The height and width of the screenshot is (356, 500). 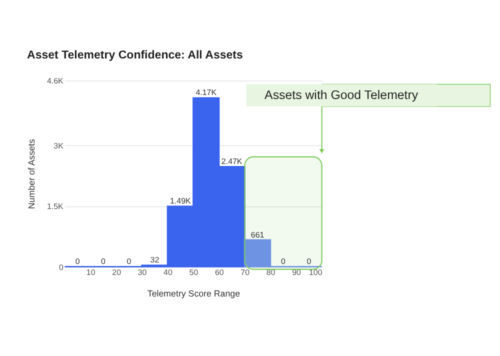 I want to click on y-tick-label: 3K, so click(x=59, y=145).